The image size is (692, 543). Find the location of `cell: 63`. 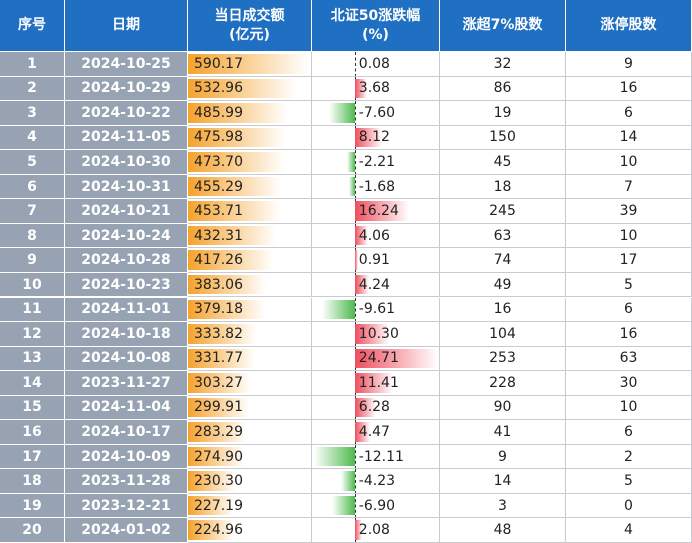

cell: 63 is located at coordinates (629, 359).